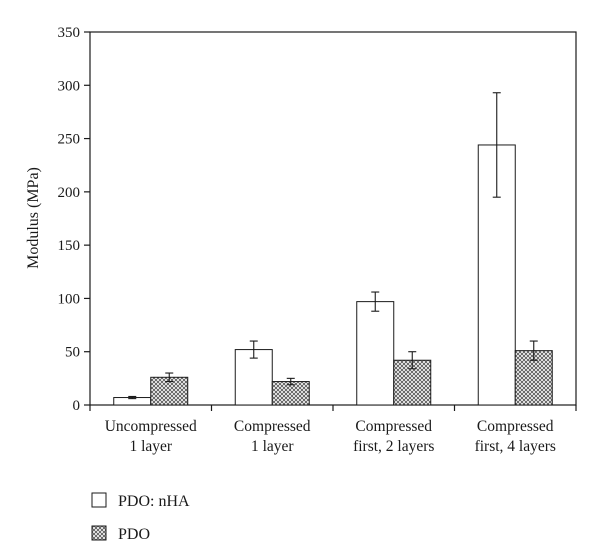 The height and width of the screenshot is (559, 600). Describe the element at coordinates (72, 353) in the screenshot. I see `y-tick-label: 50` at that location.